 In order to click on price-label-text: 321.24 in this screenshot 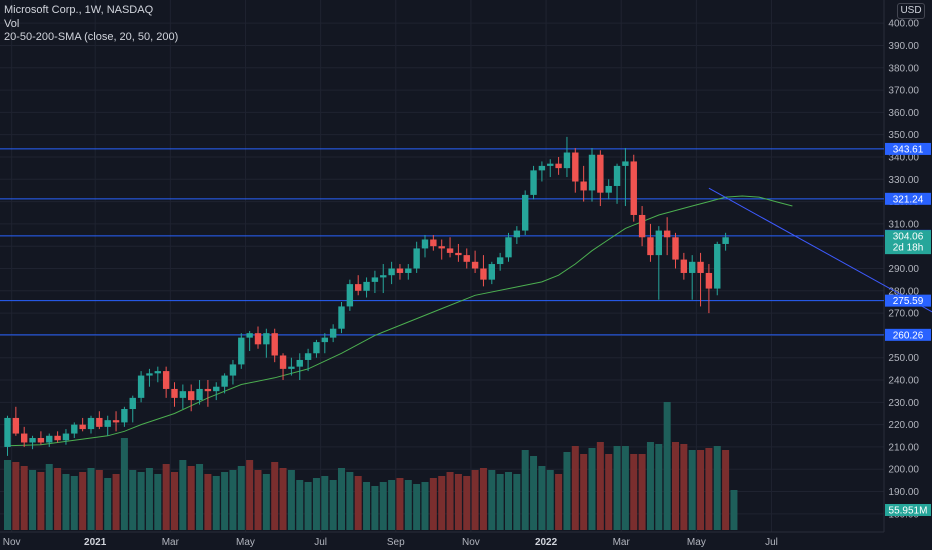, I will do `click(908, 199)`.